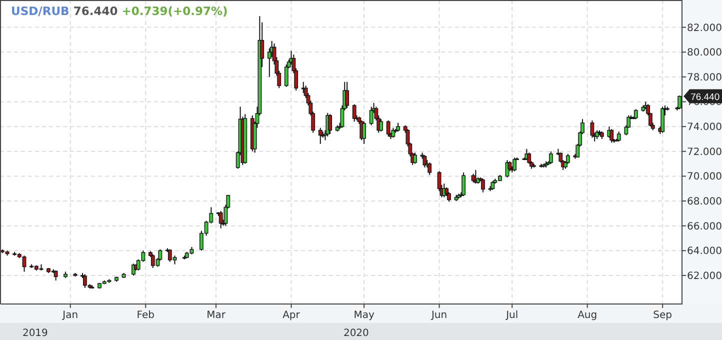  I want to click on text: 2019, so click(35, 333).